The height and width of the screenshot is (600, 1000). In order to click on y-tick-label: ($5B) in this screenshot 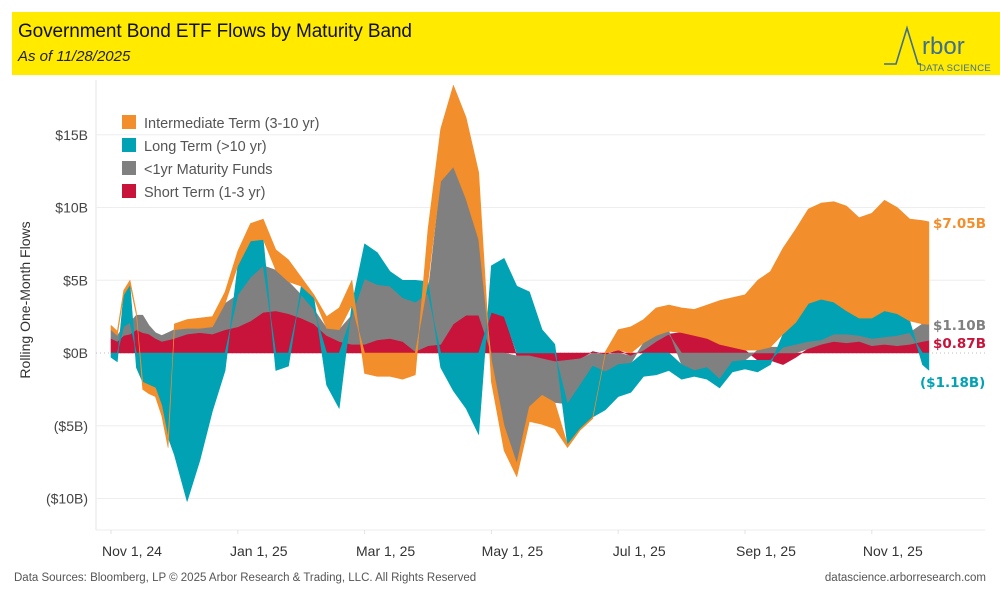, I will do `click(71, 426)`.